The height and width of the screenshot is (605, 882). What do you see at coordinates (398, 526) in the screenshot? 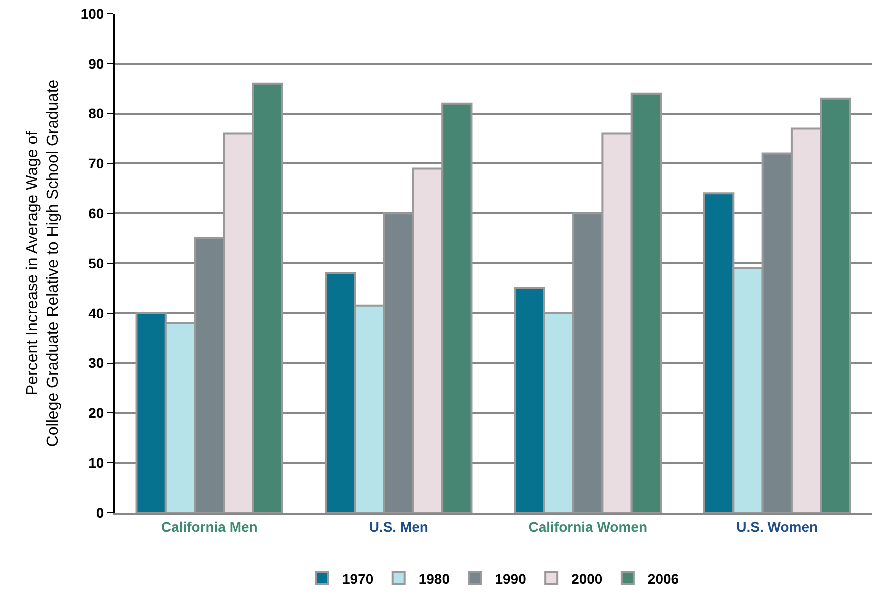
I see `x-tick-label: U.S. Men` at bounding box center [398, 526].